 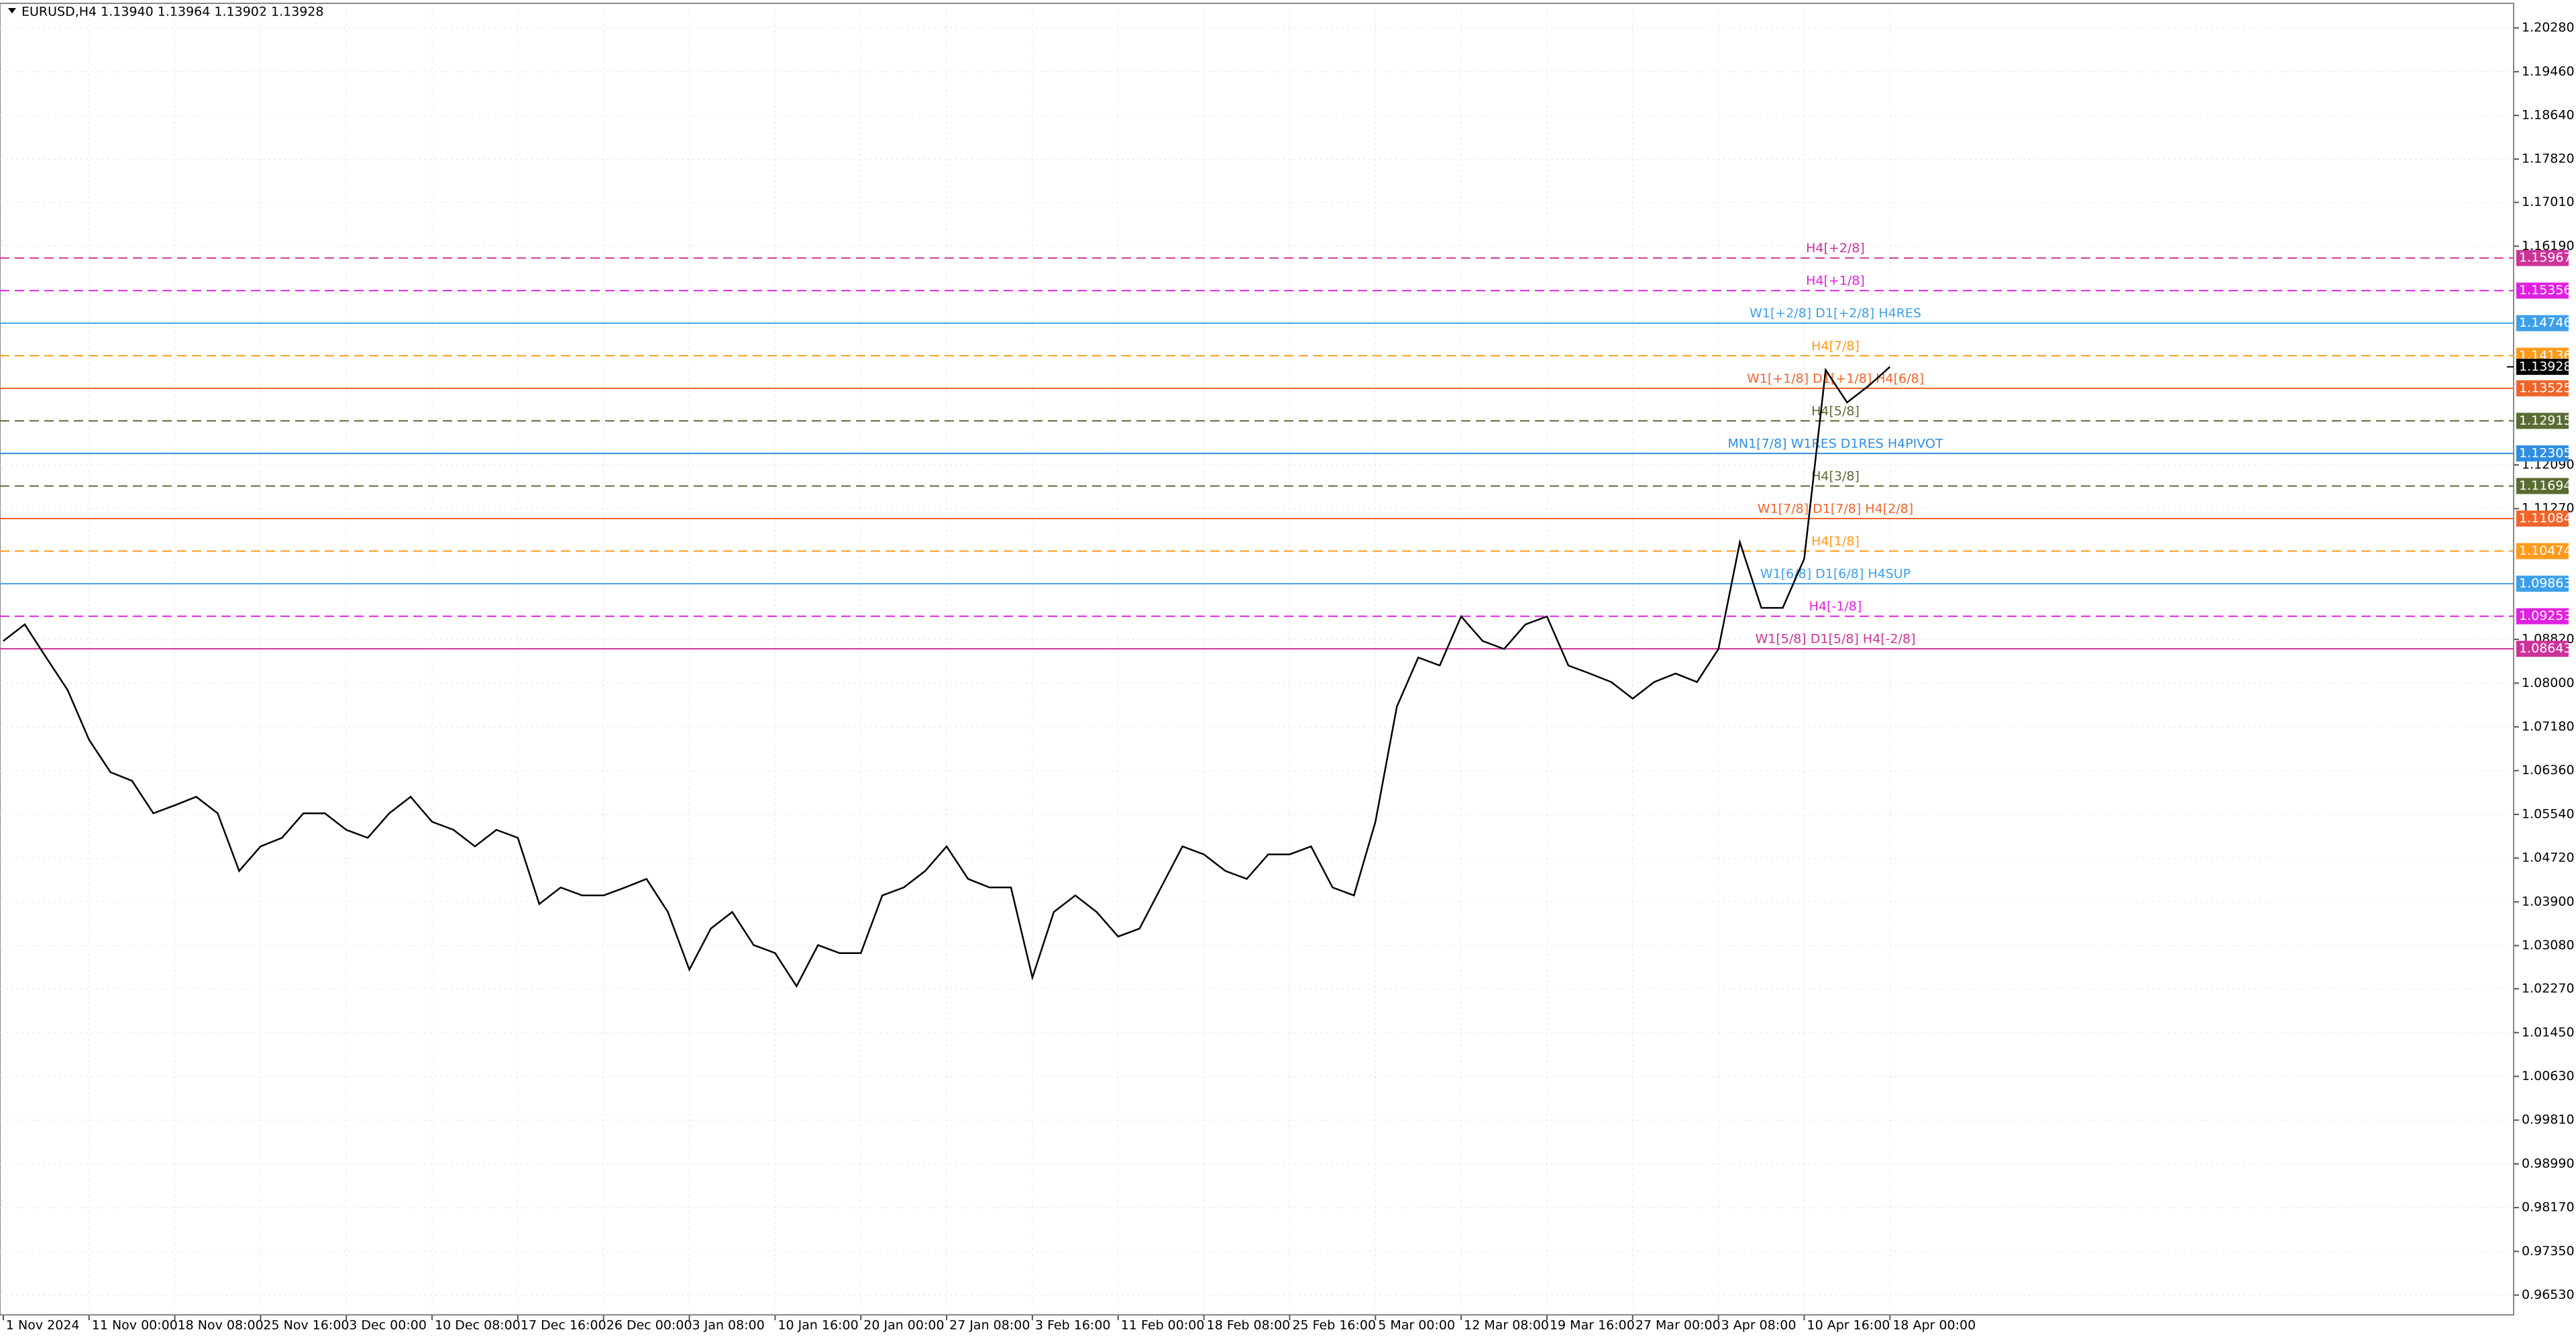 What do you see at coordinates (2548, 159) in the screenshot?
I see `y-tick-label: 1.17820` at bounding box center [2548, 159].